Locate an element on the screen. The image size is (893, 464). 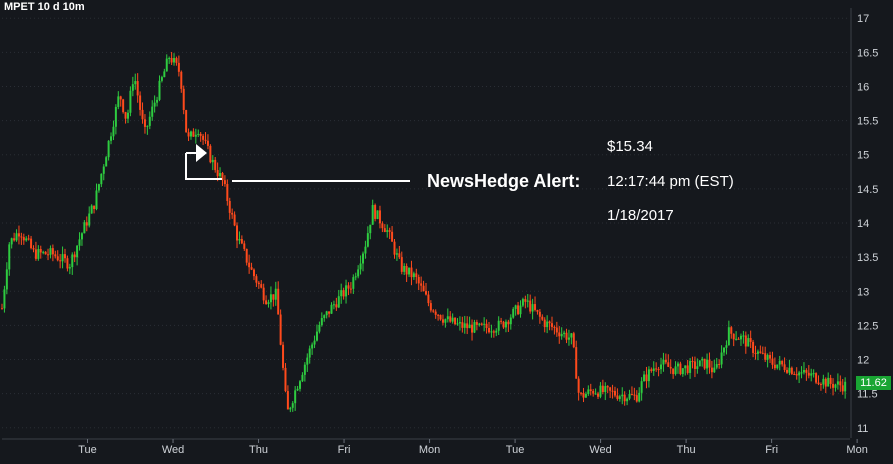
y-tick-label: 11 is located at coordinates (862, 429).